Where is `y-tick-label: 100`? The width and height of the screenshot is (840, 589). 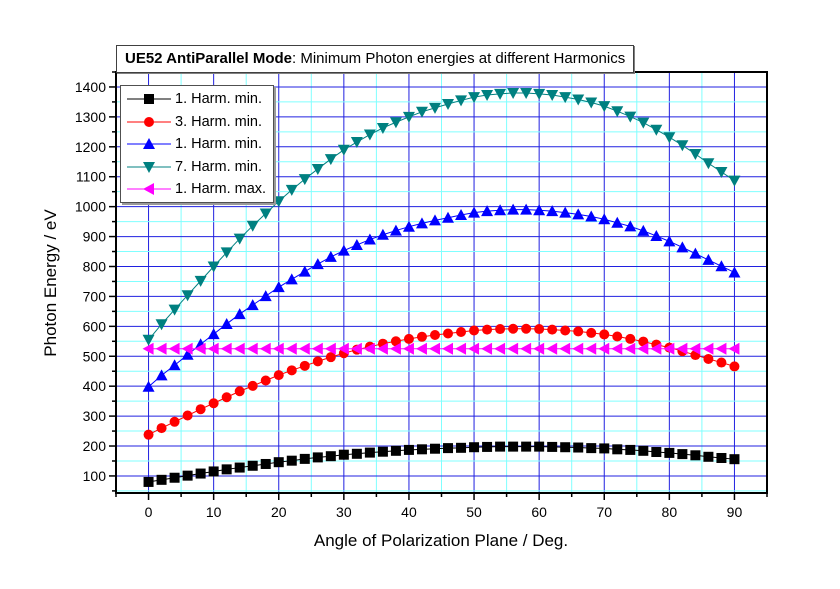 y-tick-label: 100 is located at coordinates (95, 476).